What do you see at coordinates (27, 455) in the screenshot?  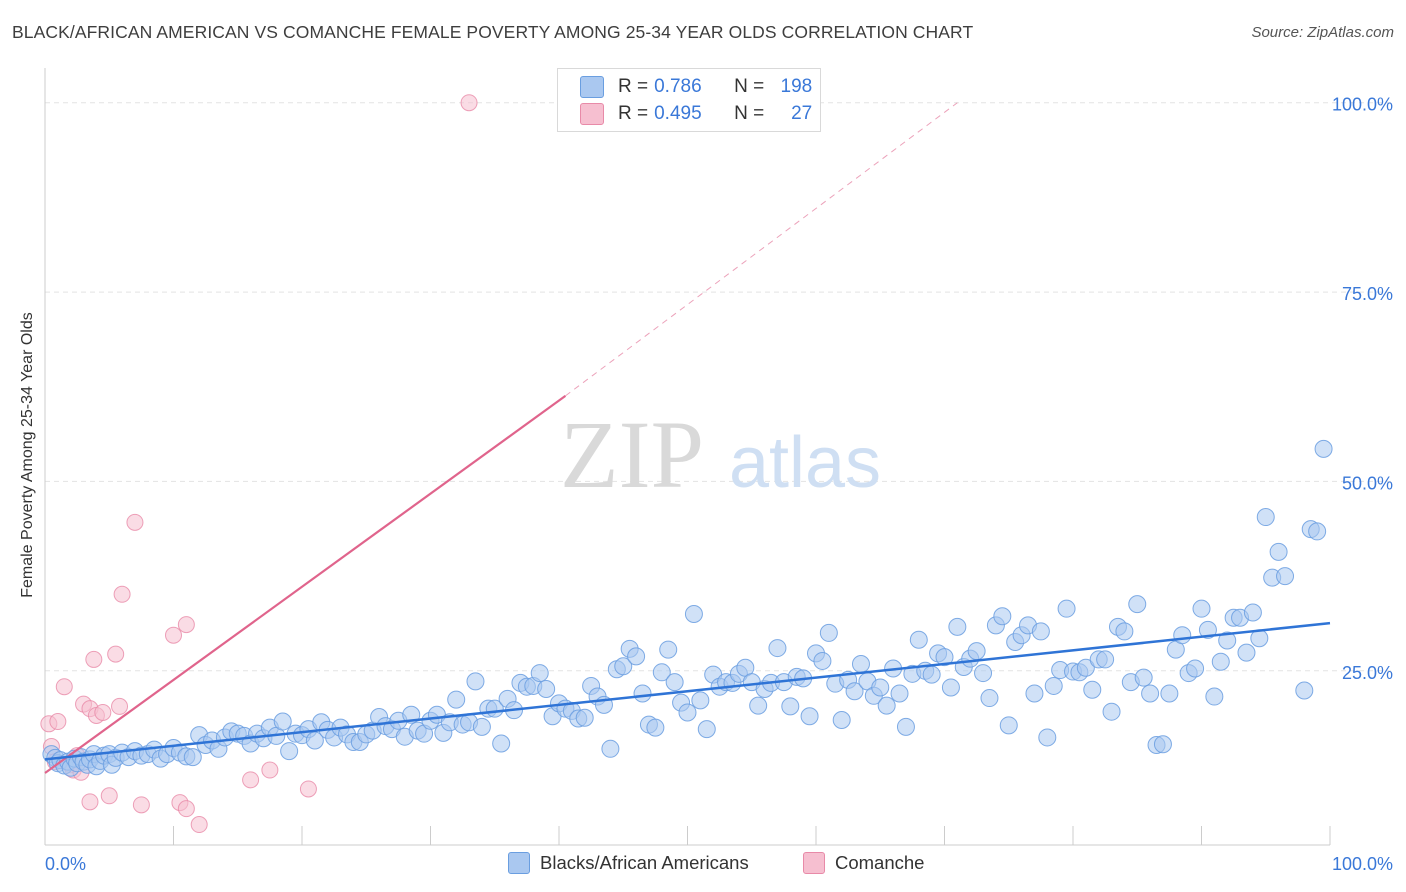 I see `y-axis-label: Female Poverty Among 25-34 Year Olds` at bounding box center [27, 455].